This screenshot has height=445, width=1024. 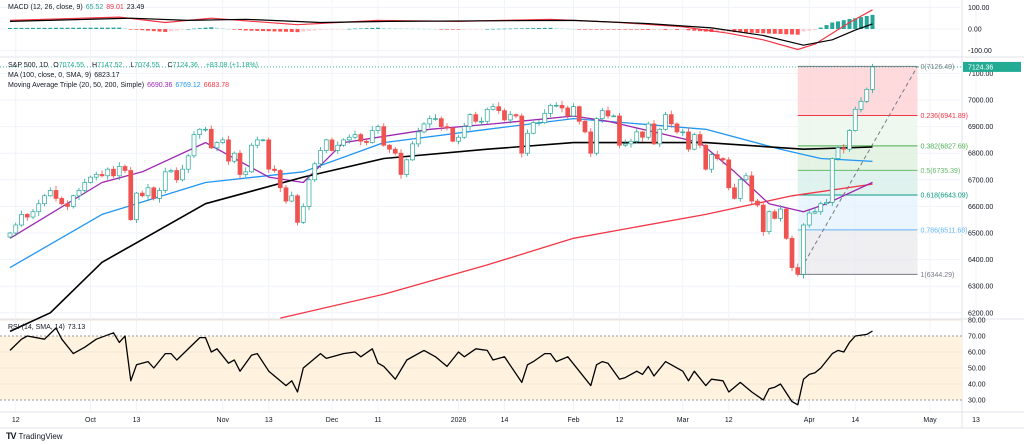 What do you see at coordinates (77, 7) in the screenshot?
I see `macd-legend: MACD (12, 26, close, 9) 65.52 89.01 23.49` at bounding box center [77, 7].